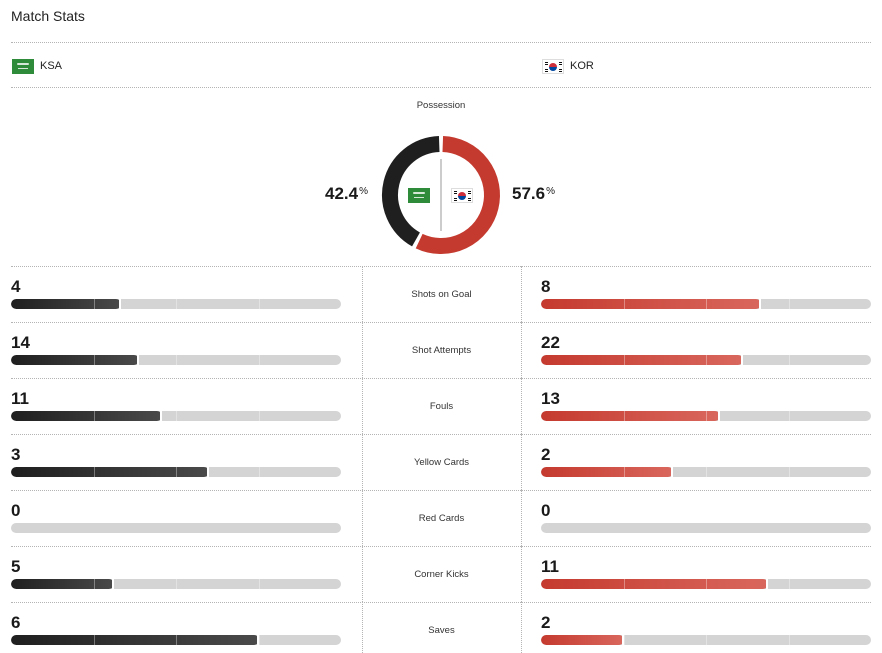 The width and height of the screenshot is (882, 653). Describe the element at coordinates (16, 510) in the screenshot. I see `home-stat-value: 0` at that location.